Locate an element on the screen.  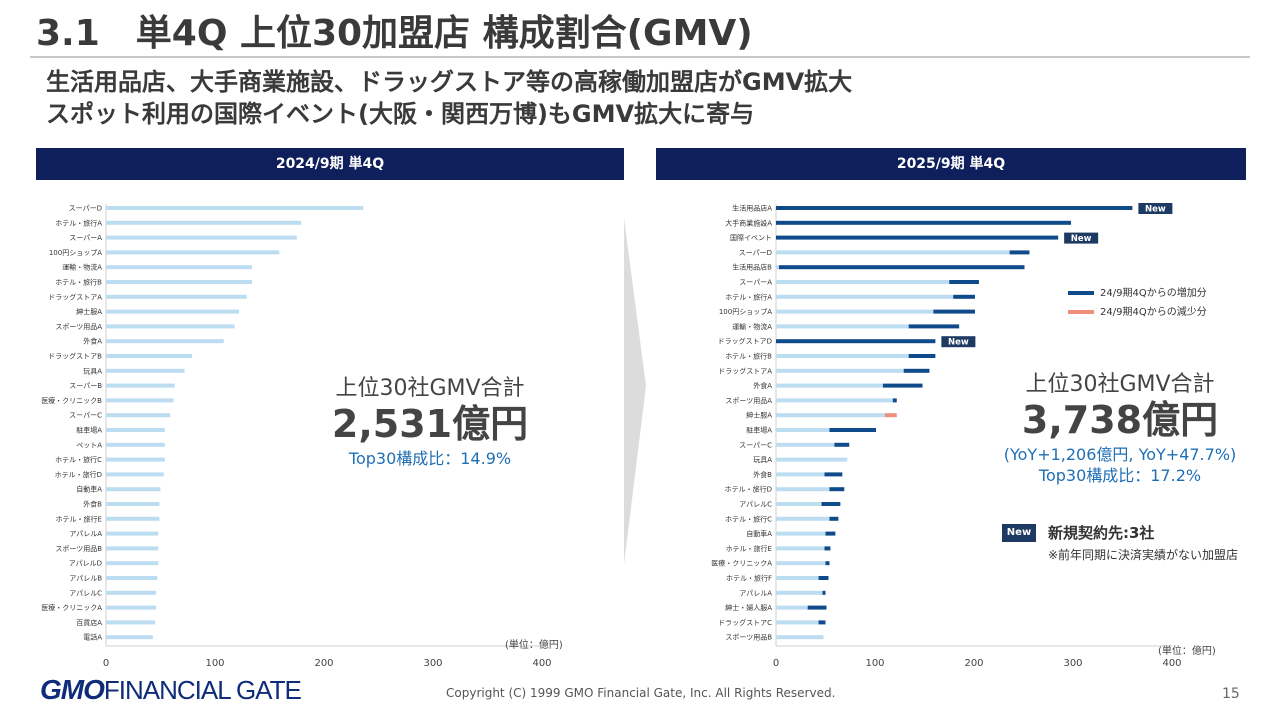
logo-gmo: GMO is located at coordinates (72, 689).